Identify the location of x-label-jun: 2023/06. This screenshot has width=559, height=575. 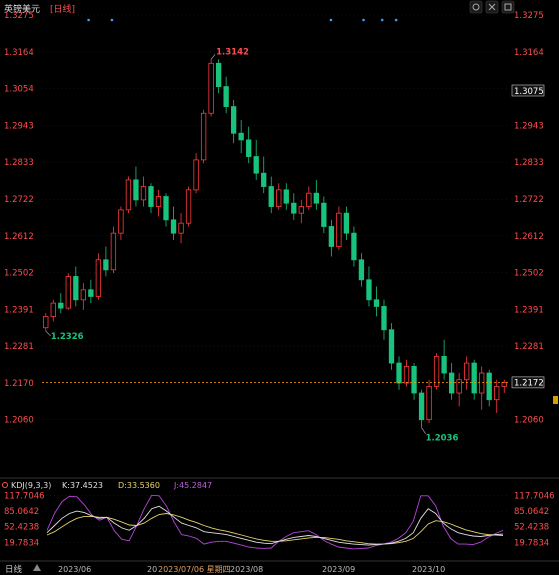
(74, 569).